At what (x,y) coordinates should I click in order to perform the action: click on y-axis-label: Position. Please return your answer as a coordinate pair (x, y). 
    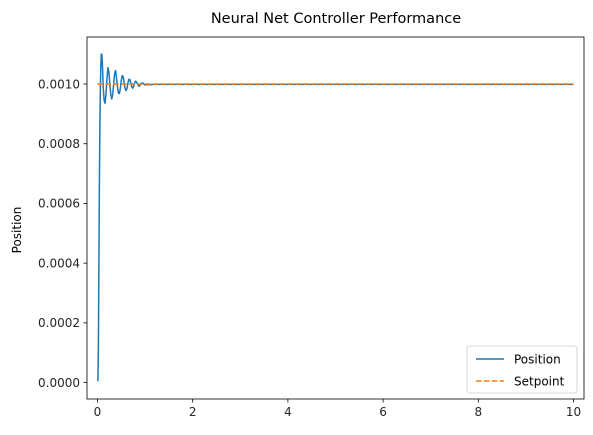
    Looking at the image, I should click on (17, 230).